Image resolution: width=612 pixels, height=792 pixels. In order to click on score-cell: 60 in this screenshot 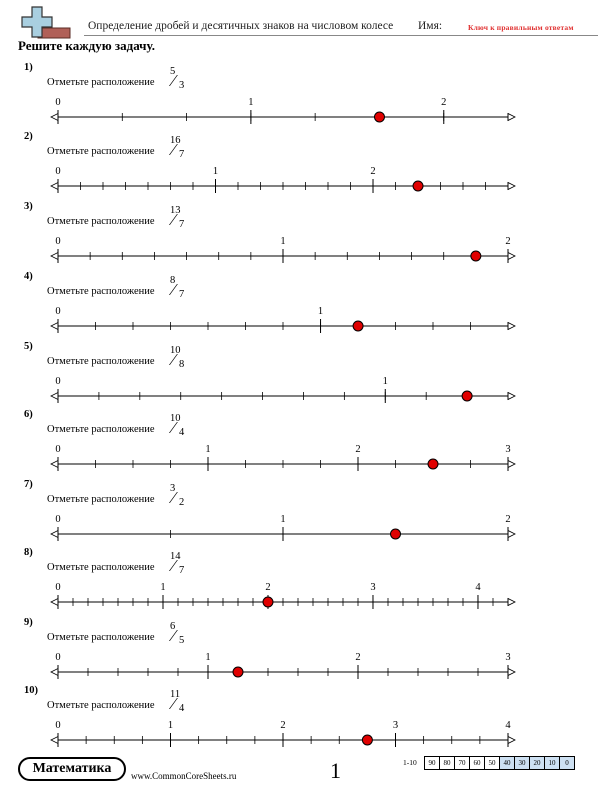, I will do `click(476, 763)`.